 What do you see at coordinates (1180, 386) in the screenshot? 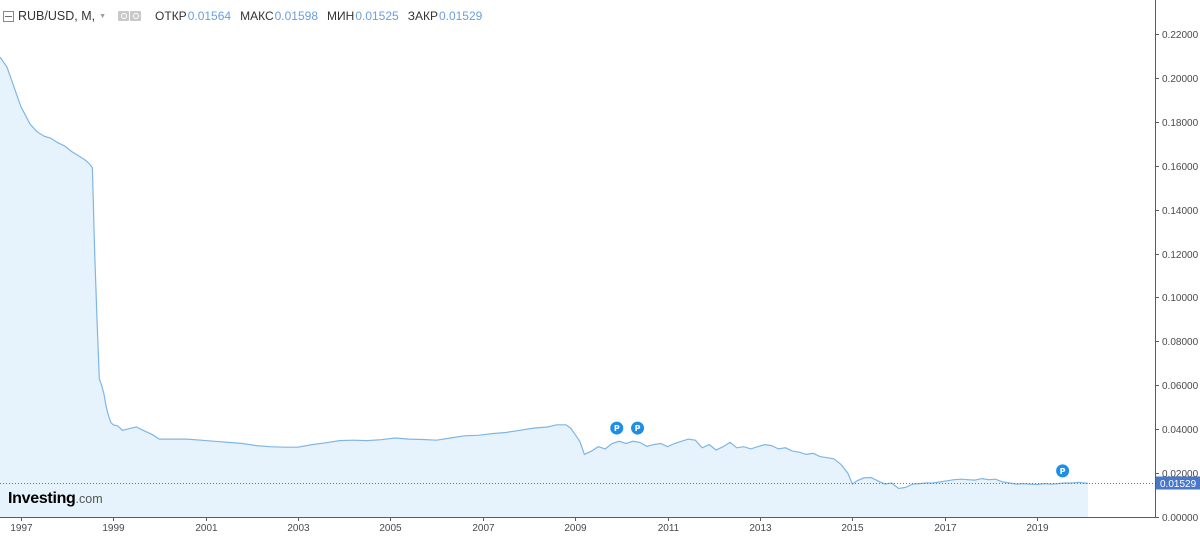
I see `y-tick-label: 0.06000` at bounding box center [1180, 386].